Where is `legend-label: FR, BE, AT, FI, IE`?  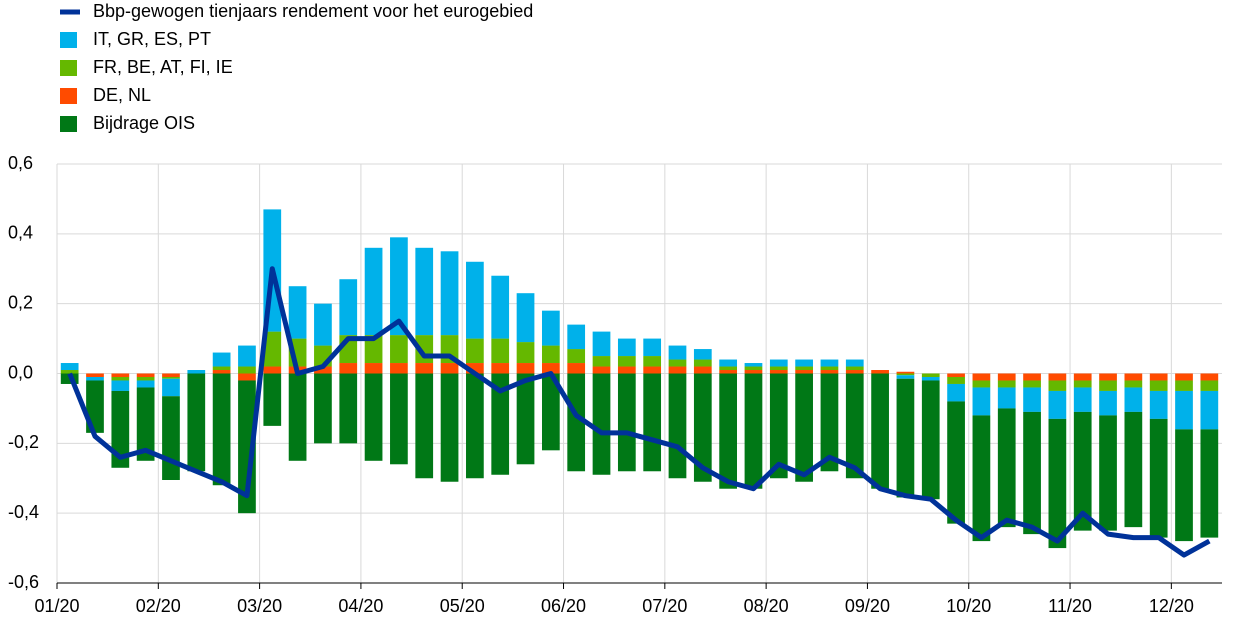
legend-label: FR, BE, AT, FI, IE is located at coordinates (163, 67).